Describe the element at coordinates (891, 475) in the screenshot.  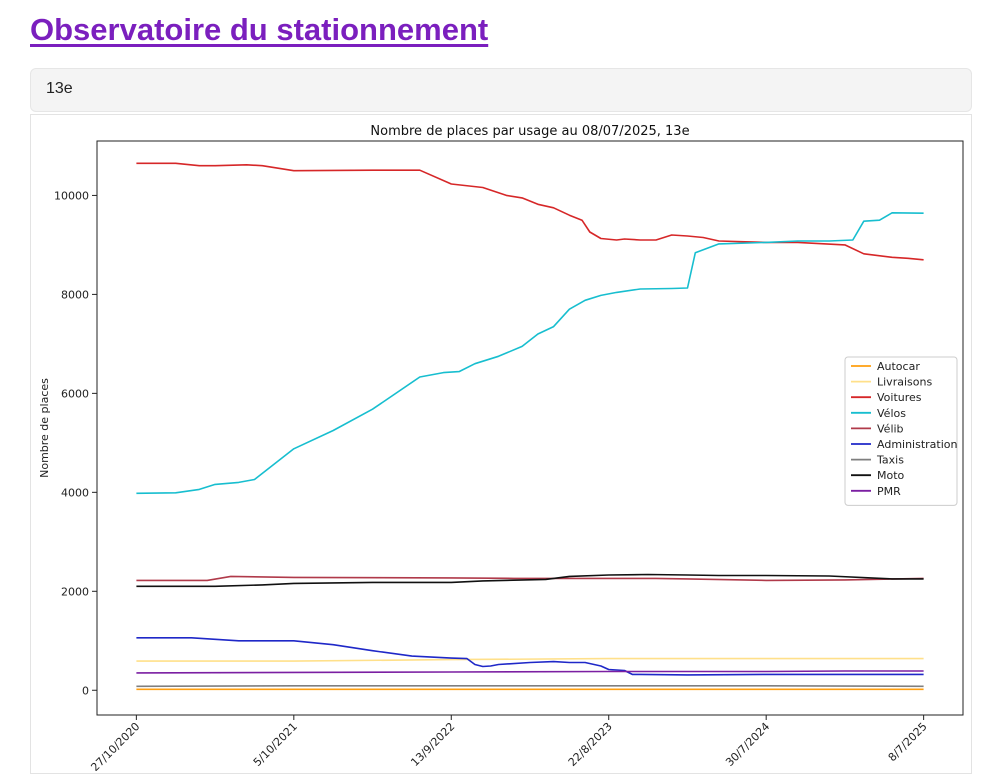
I see `legend-label: Moto` at that location.